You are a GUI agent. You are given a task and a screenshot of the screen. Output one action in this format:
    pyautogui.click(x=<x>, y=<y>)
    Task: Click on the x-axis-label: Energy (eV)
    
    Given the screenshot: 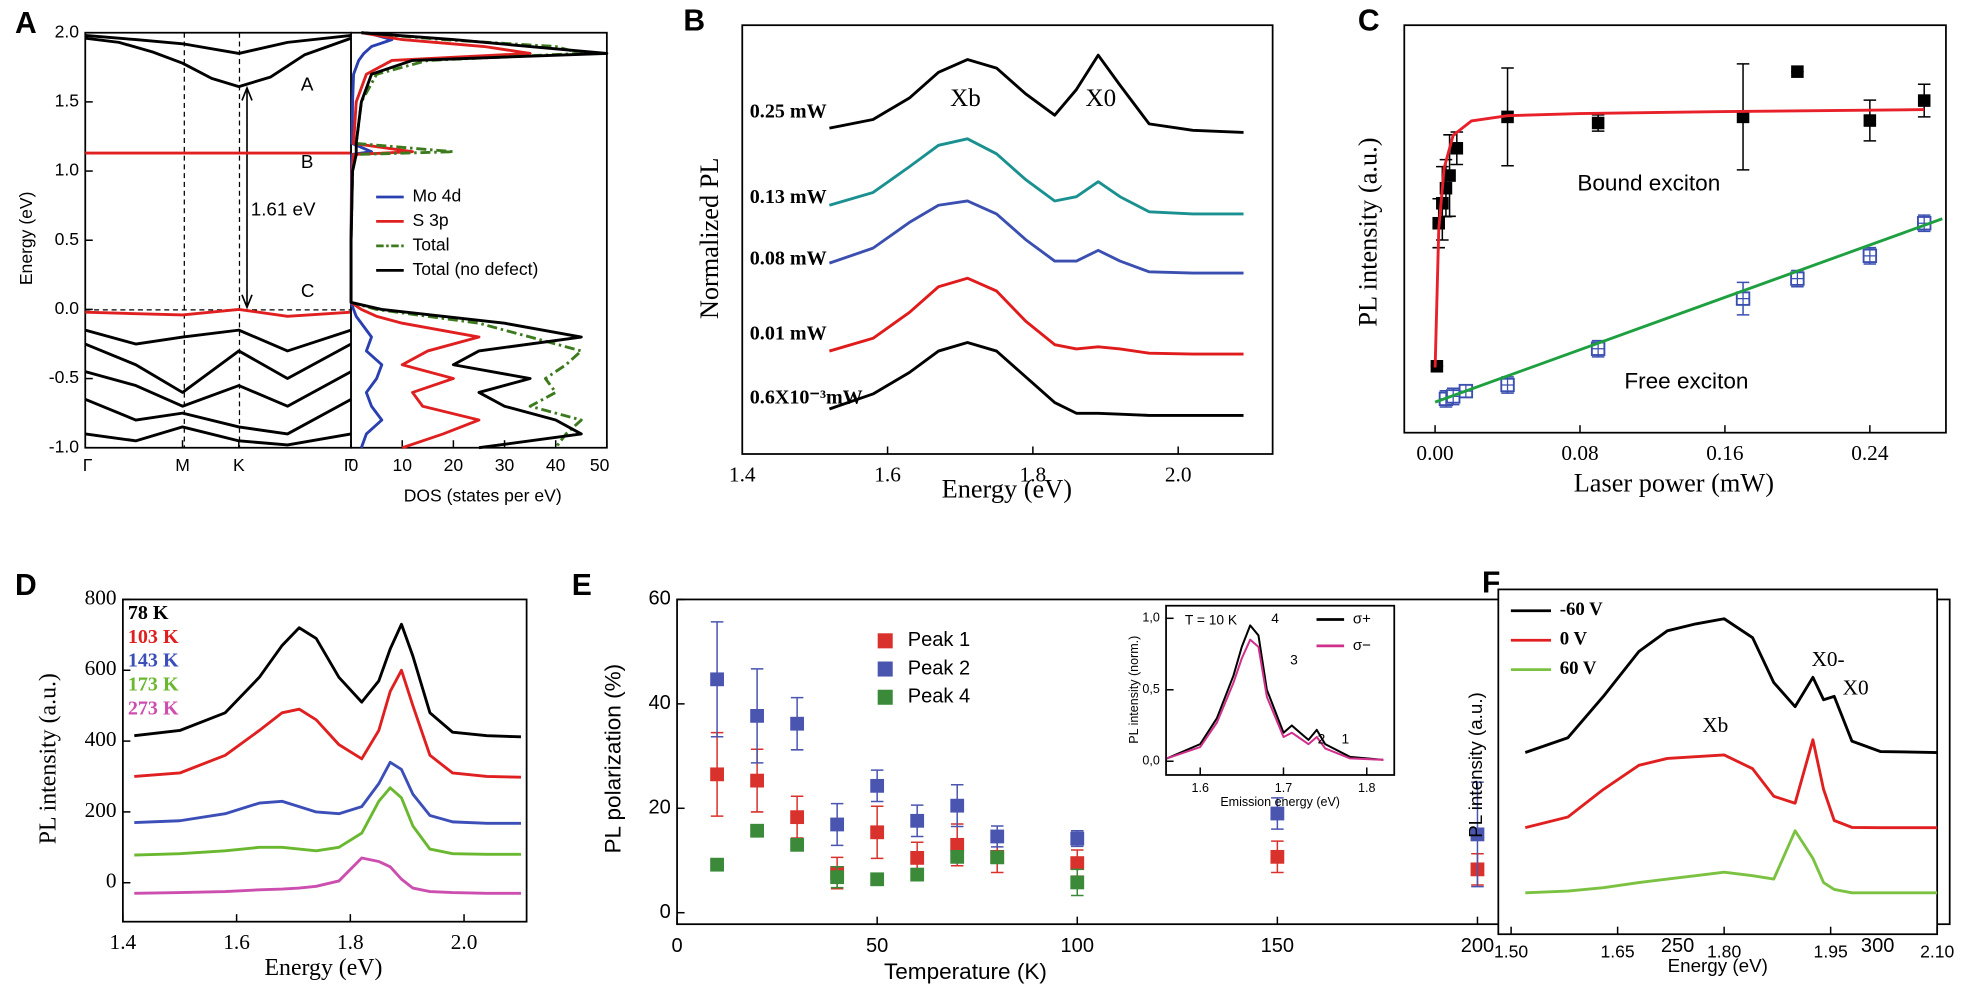 What is the action you would take?
    pyautogui.click(x=1007, y=489)
    